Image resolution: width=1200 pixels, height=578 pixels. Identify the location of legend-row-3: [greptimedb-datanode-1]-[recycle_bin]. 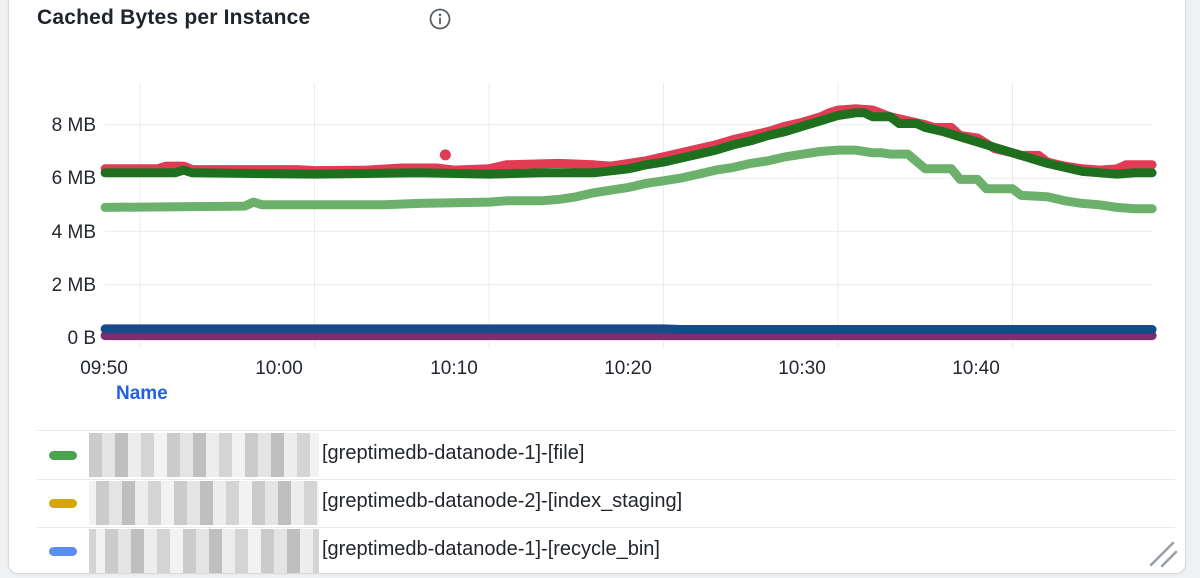
(611, 550).